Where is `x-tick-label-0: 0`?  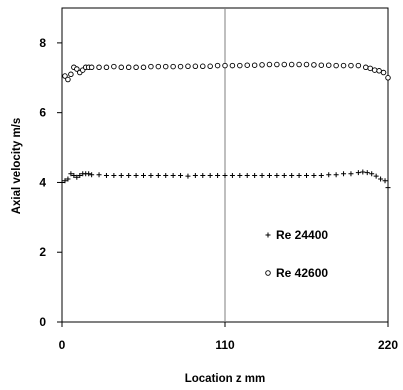 x-tick-label-0: 0 is located at coordinates (62, 345).